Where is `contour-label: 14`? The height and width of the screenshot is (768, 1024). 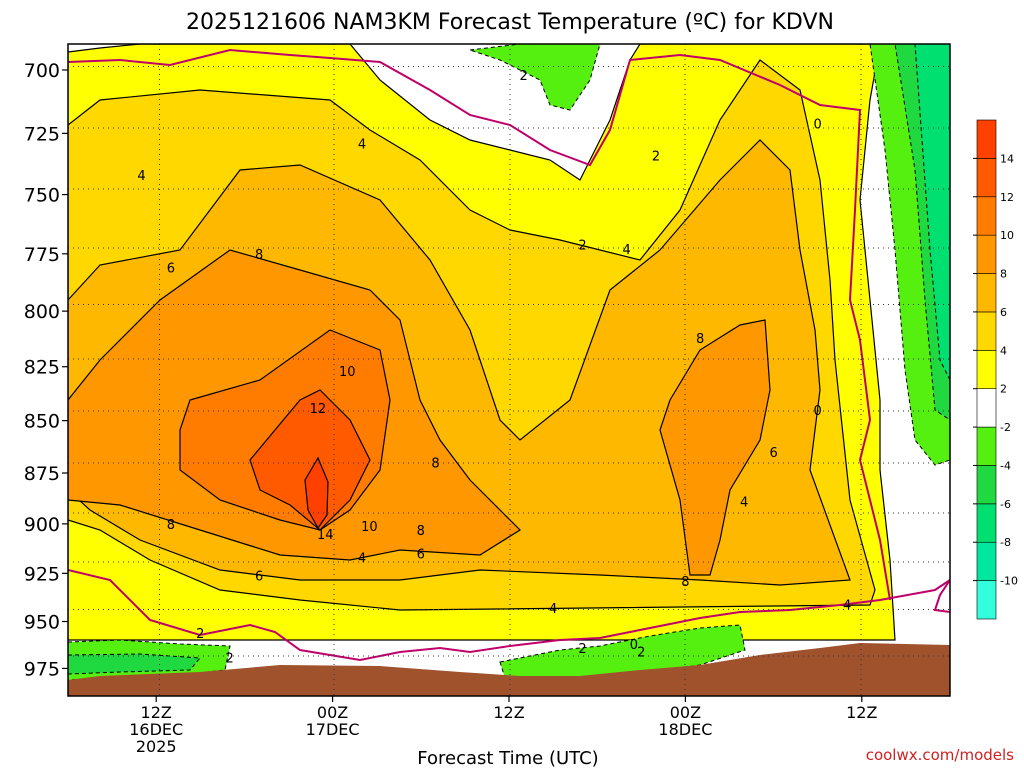 contour-label: 14 is located at coordinates (325, 535).